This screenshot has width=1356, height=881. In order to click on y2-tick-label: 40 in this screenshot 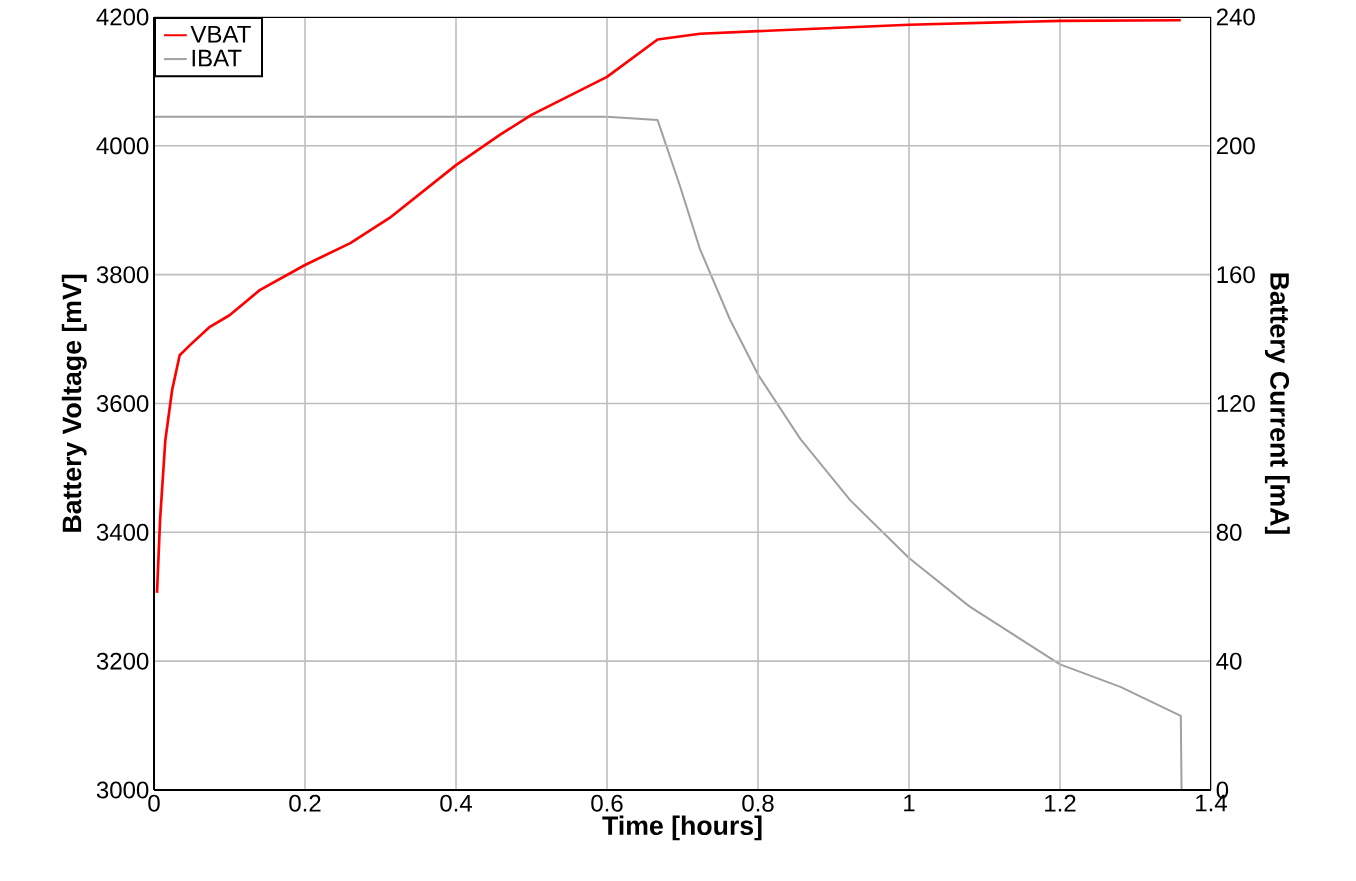, I will do `click(1229, 661)`.